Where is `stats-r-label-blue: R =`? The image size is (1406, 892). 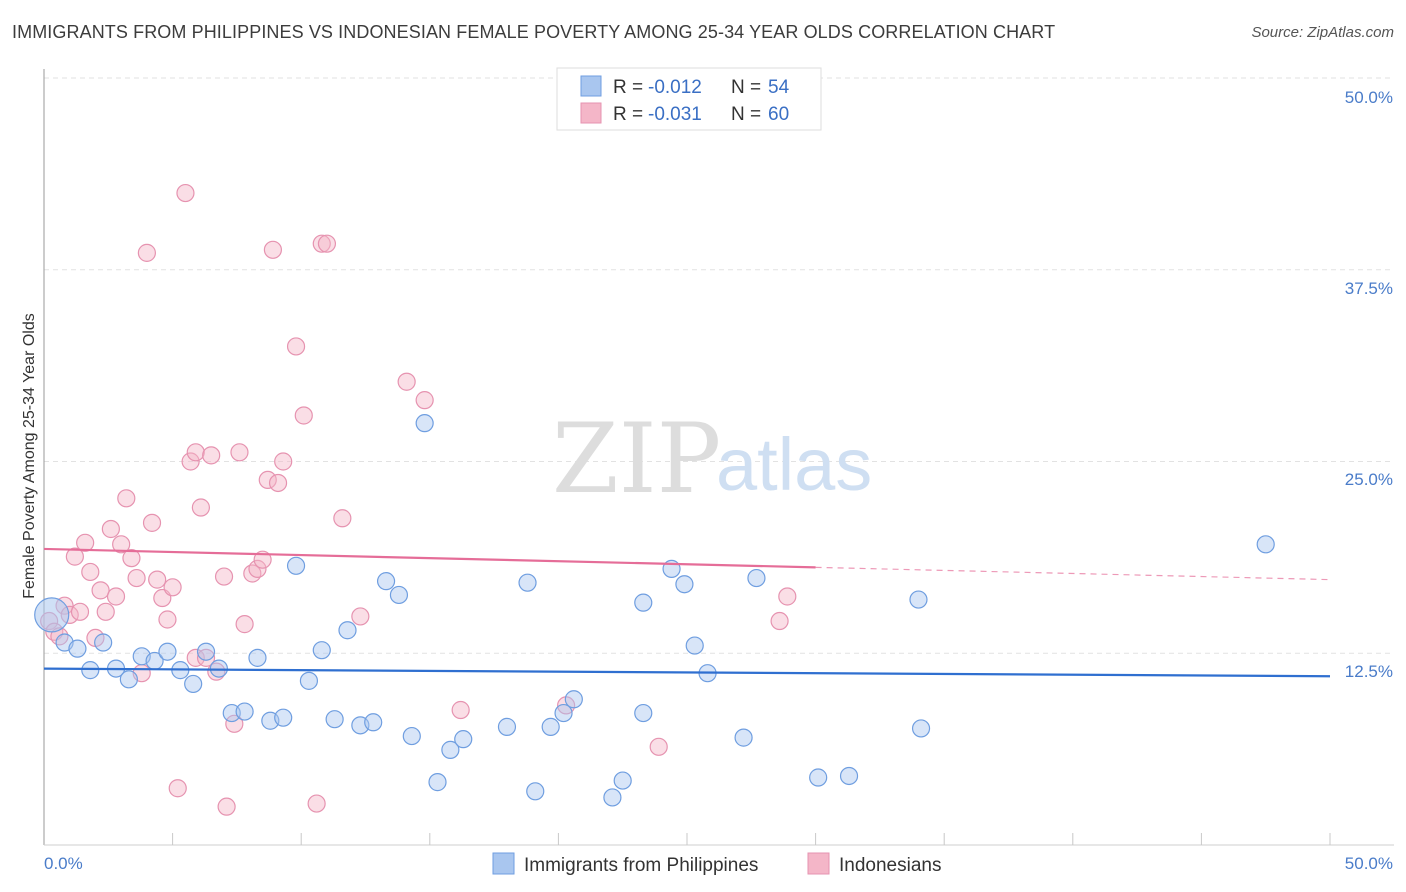
stats-r-label-blue: R = is located at coordinates (628, 87).